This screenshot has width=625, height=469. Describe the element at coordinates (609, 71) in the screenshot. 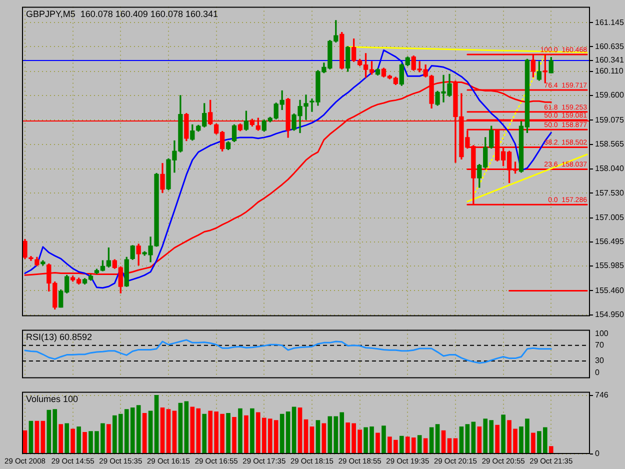

I see `y-tick-label: 160.110` at that location.